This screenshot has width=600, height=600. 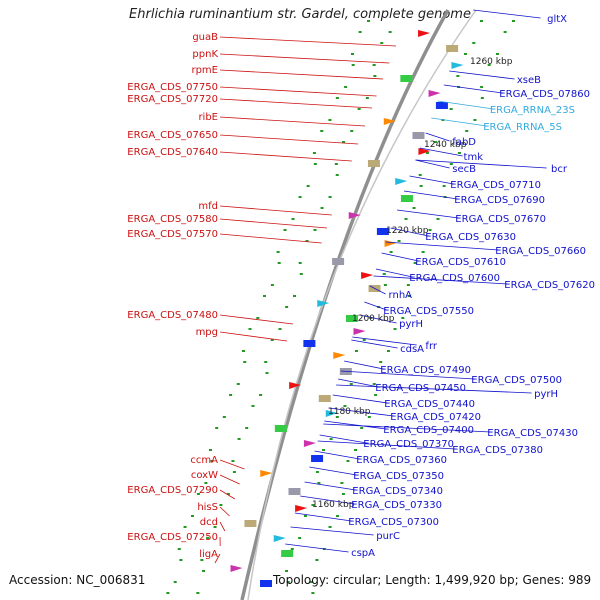 What do you see at coordinates (412, 349) in the screenshot?
I see `gene-label-right: cdsA` at bounding box center [412, 349].